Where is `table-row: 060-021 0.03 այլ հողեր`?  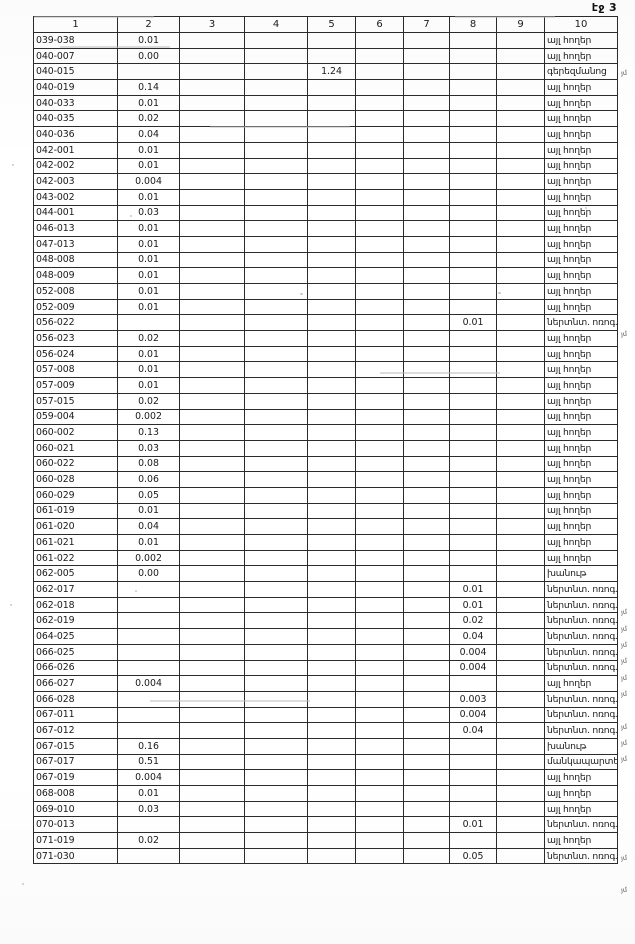 table-row: 060-021 0.03 այլ հողեր is located at coordinates (325, 448).